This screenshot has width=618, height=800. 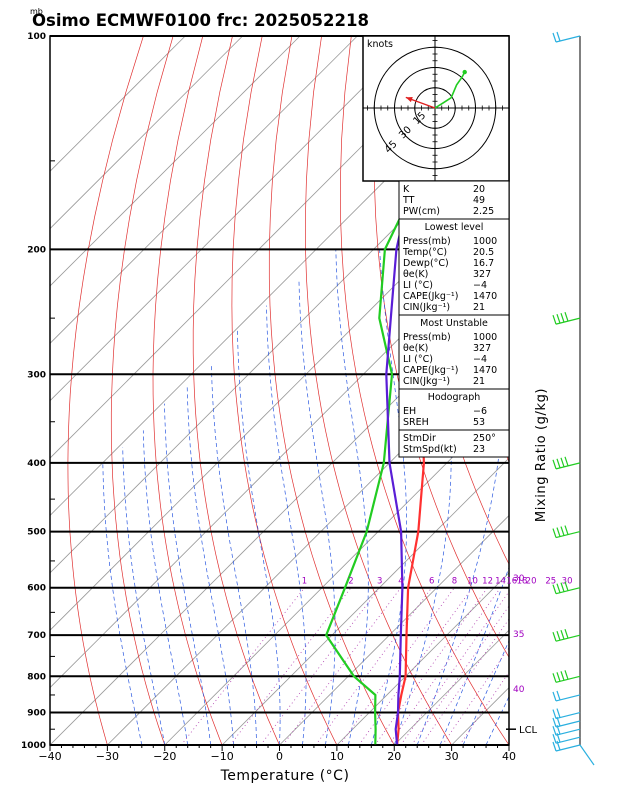 What do you see at coordinates (431, 582) in the screenshot?
I see `mixing-ratio-label: 6` at bounding box center [431, 582].